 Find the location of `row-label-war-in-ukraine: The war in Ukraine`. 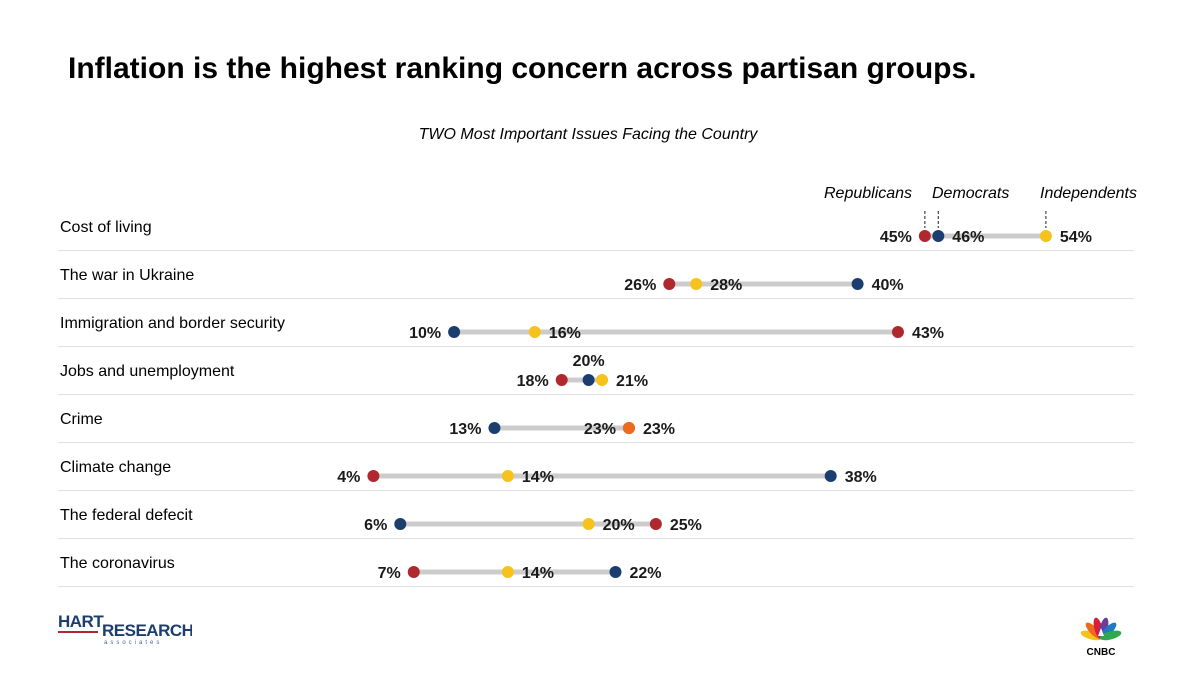

row-label-war-in-ukraine: The war in Ukraine is located at coordinates (127, 275).